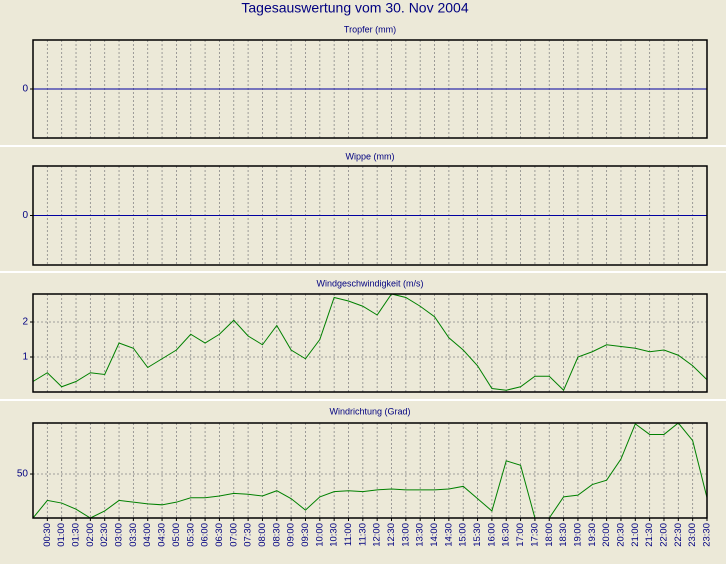 The width and height of the screenshot is (726, 564). What do you see at coordinates (678, 535) in the screenshot?
I see `x-tick-label: 22:30` at bounding box center [678, 535].